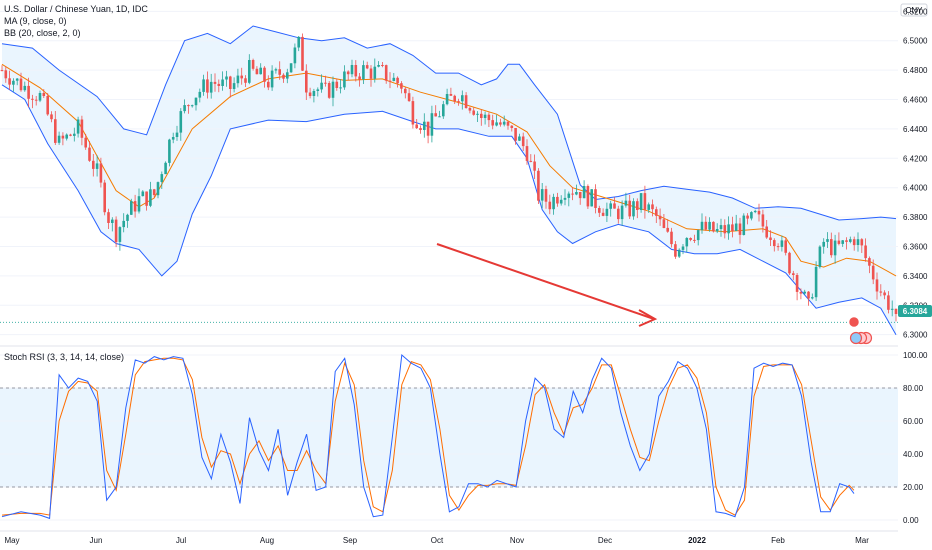  Describe the element at coordinates (915, 438) in the screenshot. I see `stoch-rsi-axis: 100.00 80.00 60.00 40.00 20.00 0.00` at that location.